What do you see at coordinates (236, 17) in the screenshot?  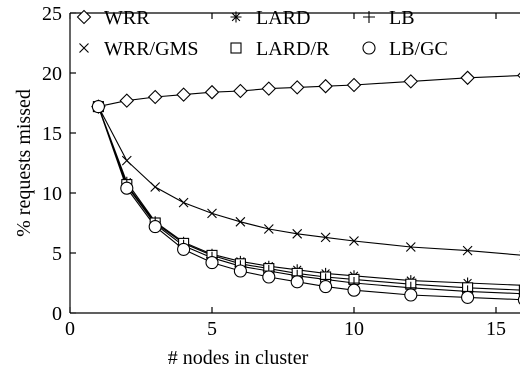 I see `legend-marker-lard` at bounding box center [236, 17].